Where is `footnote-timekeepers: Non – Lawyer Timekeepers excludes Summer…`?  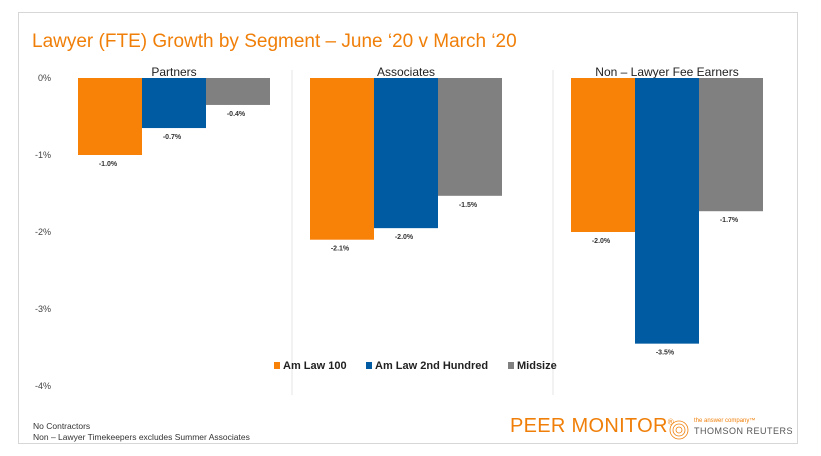
footnote-timekeepers: Non – Lawyer Timekeepers excludes Summer… is located at coordinates (141, 437).